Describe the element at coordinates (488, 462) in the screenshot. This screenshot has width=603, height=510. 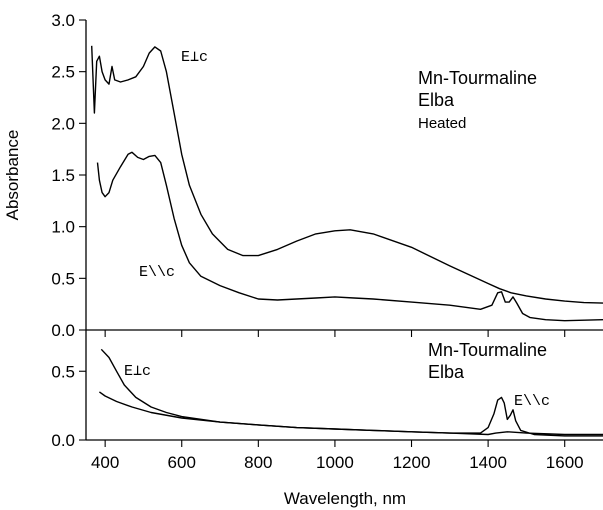
I see `x-tick-label: 1400` at that location.